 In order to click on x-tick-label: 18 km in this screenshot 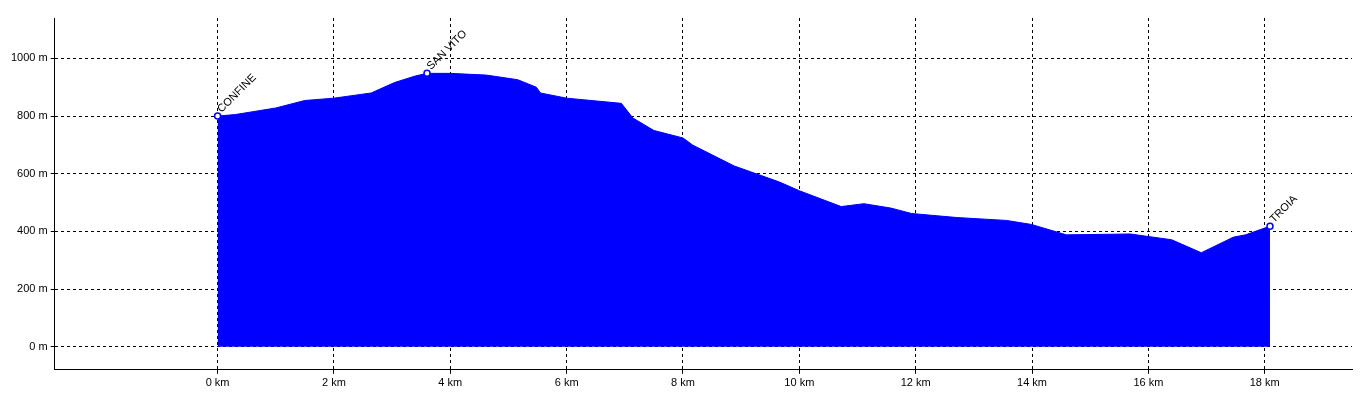, I will do `click(1264, 382)`.